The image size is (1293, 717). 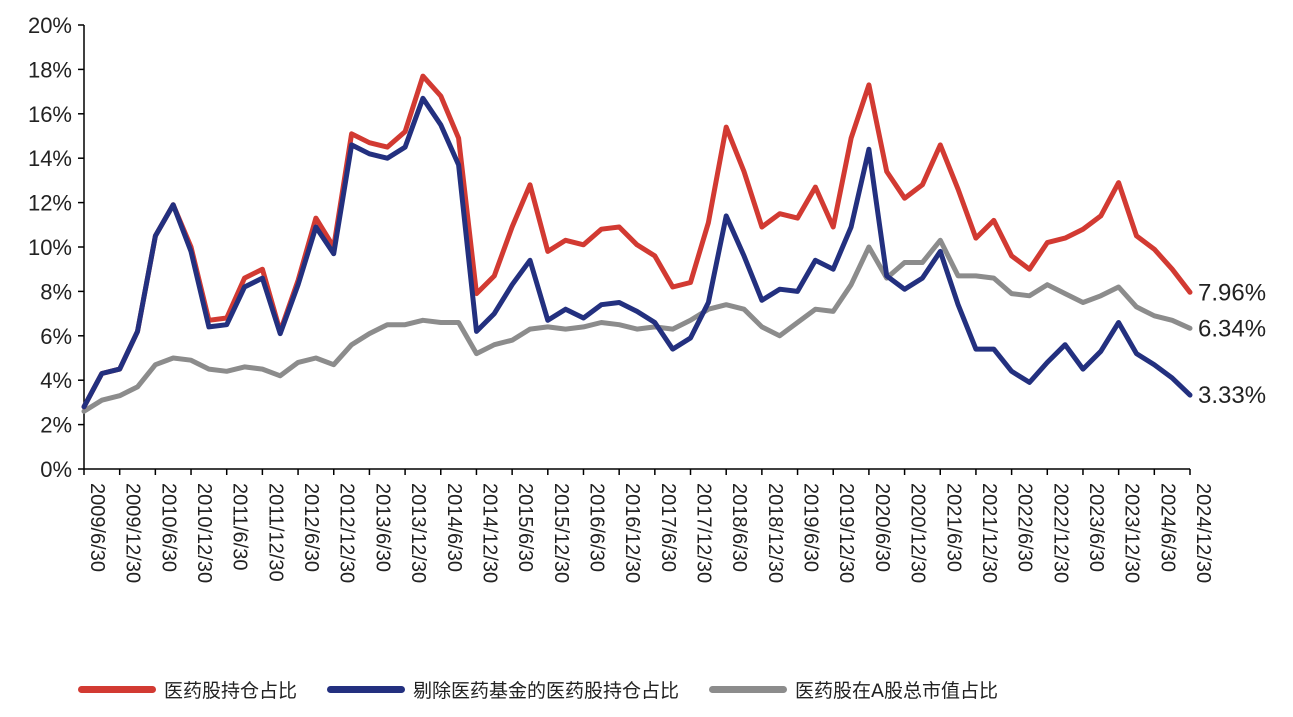 What do you see at coordinates (56, 336) in the screenshot?
I see `y-tick-label: 6%` at bounding box center [56, 336].